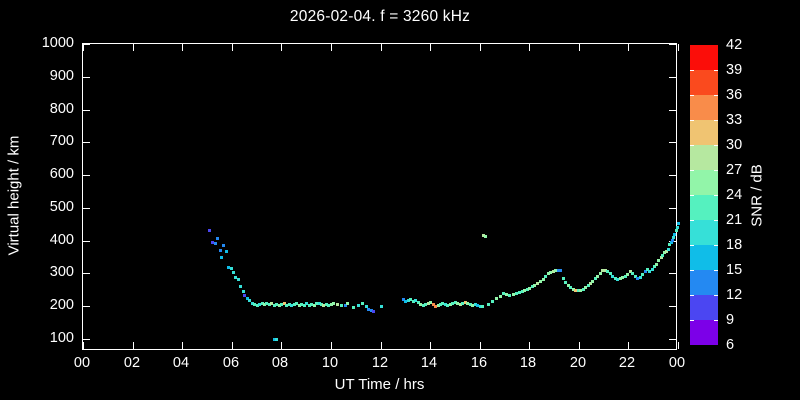 The image size is (800, 400). I want to click on colorbar, so click(704, 195).